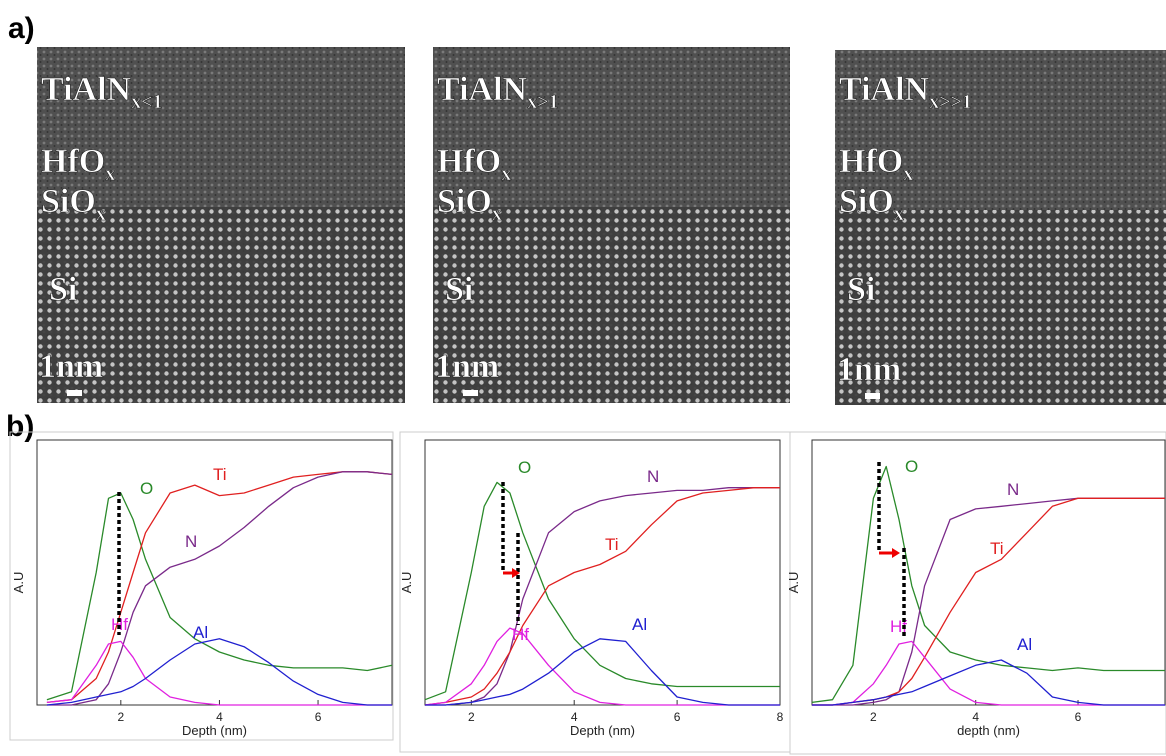 This screenshot has height=756, width=1166. I want to click on layer-label: TiAlNx>>1, so click(905, 92).